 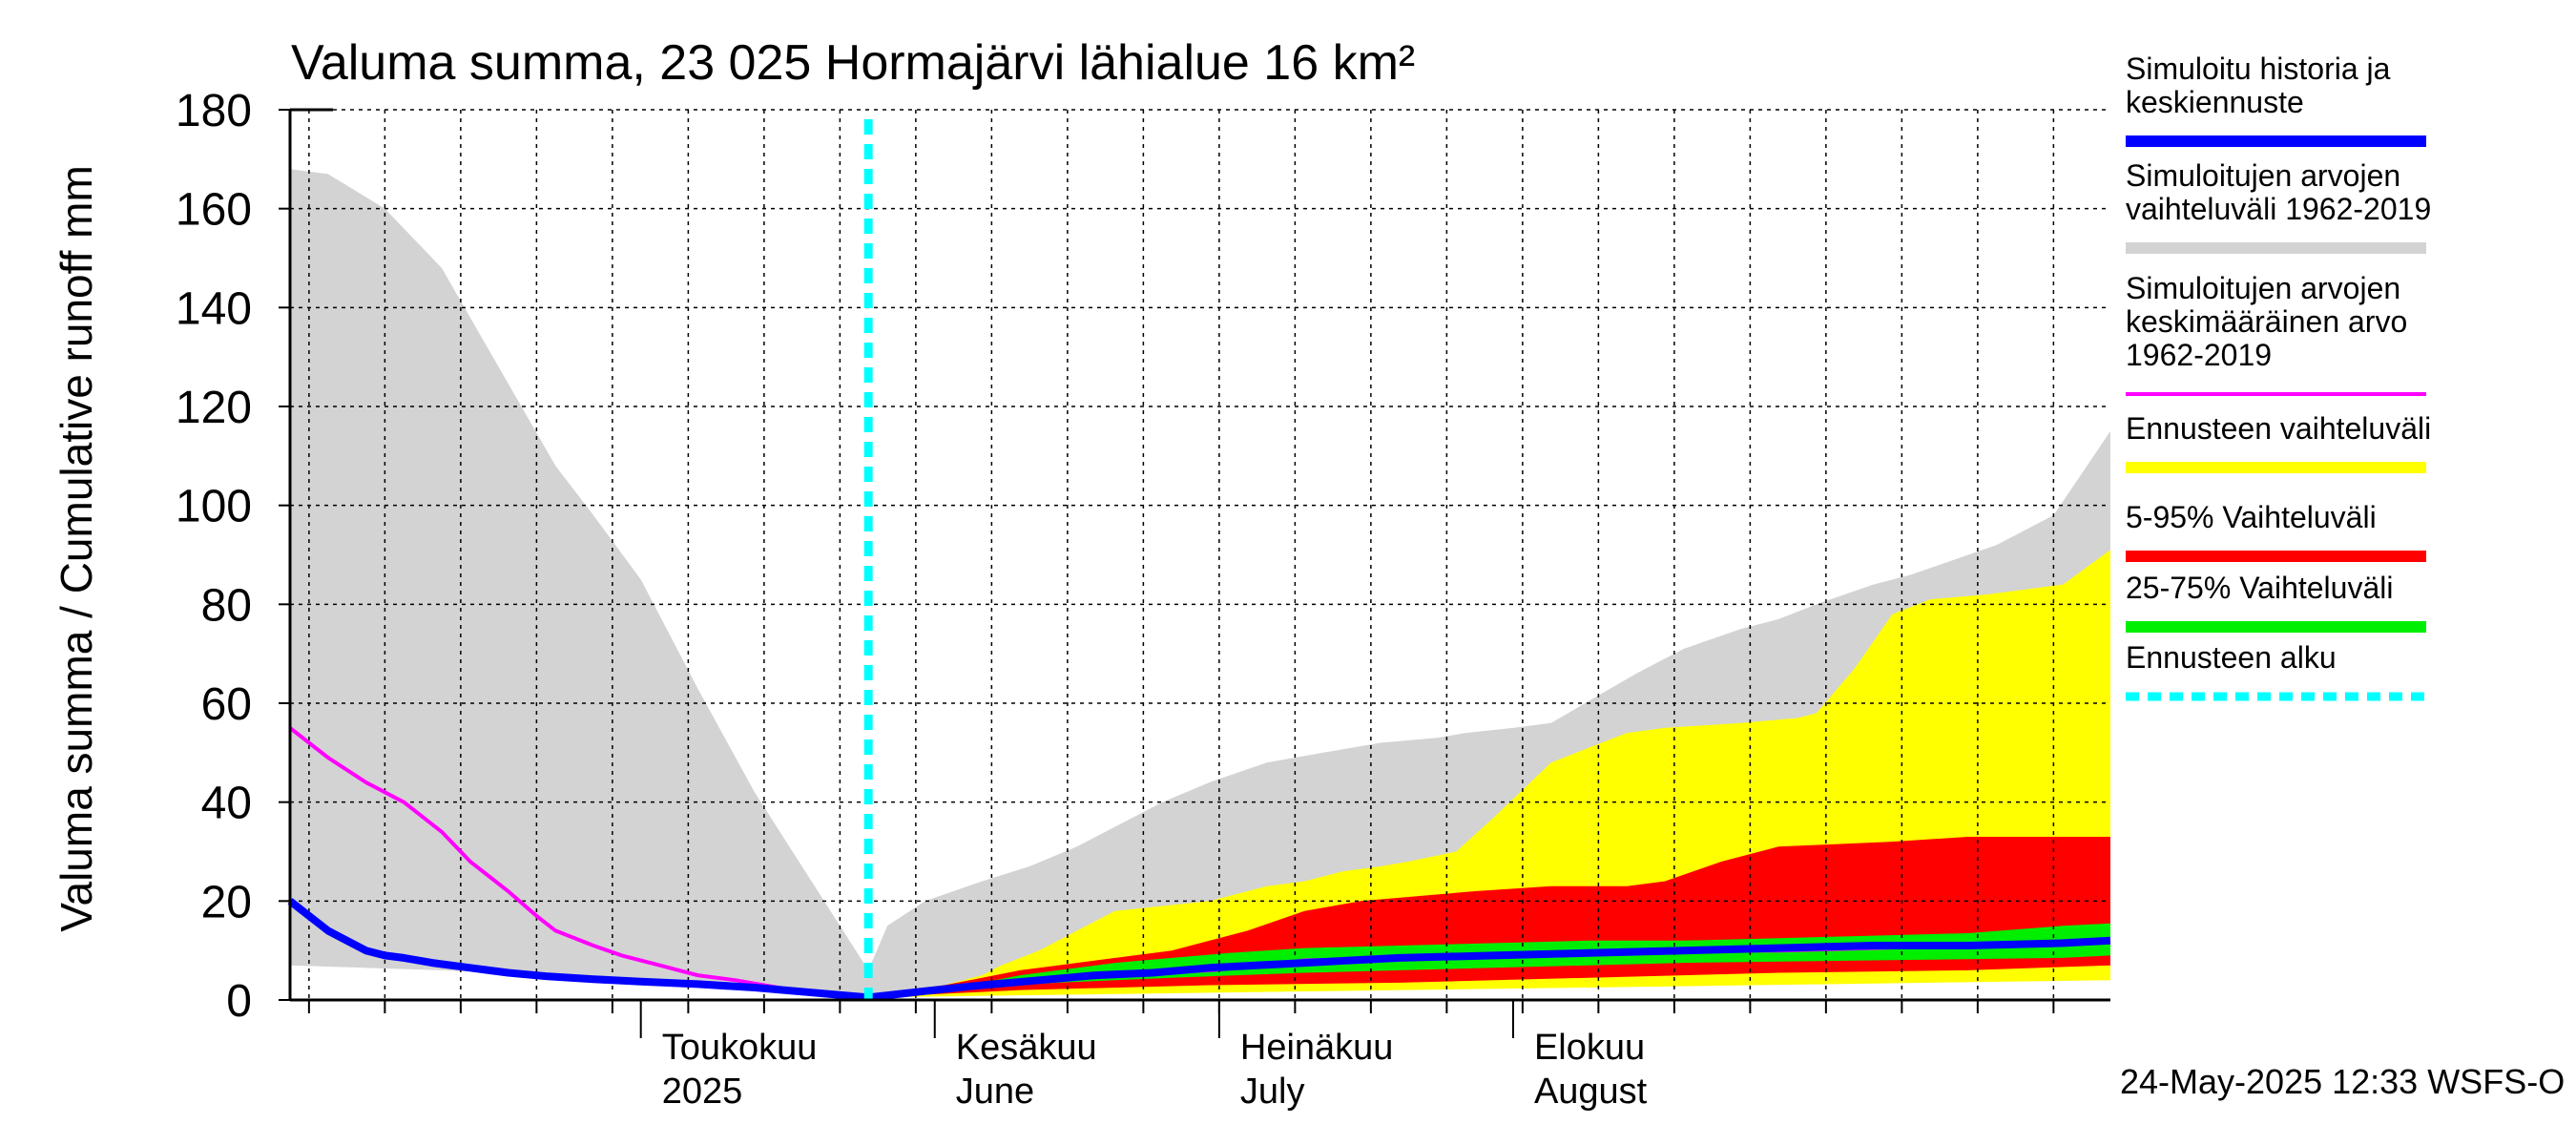 What do you see at coordinates (214, 211) in the screenshot?
I see `y-tick-label: 160` at bounding box center [214, 211].